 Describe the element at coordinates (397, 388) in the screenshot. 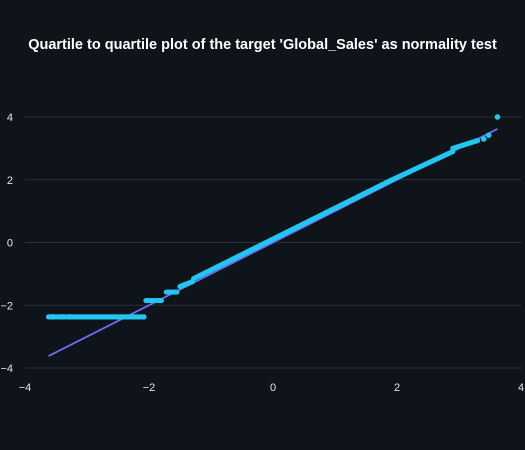

I see `x-tick-label: 2` at that location.